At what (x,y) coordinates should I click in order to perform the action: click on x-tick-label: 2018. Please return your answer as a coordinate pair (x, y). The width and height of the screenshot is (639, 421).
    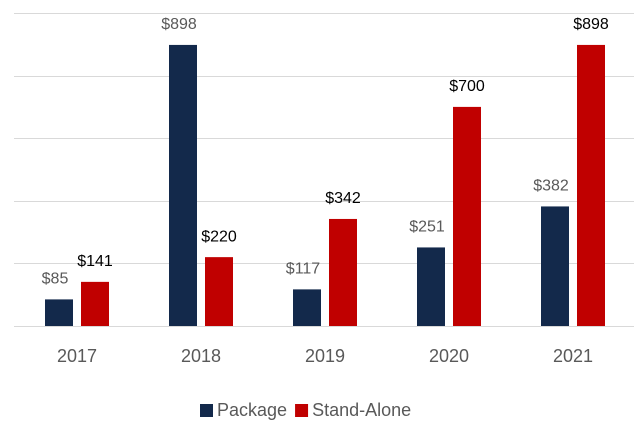
    Looking at the image, I should click on (201, 356).